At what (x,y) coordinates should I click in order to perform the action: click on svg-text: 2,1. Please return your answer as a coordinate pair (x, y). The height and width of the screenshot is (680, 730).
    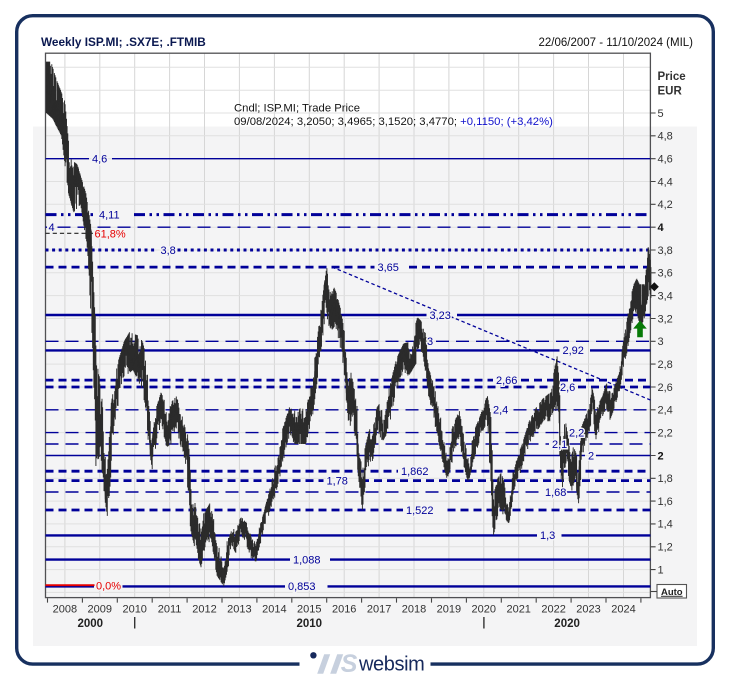
    Looking at the image, I should click on (559, 445).